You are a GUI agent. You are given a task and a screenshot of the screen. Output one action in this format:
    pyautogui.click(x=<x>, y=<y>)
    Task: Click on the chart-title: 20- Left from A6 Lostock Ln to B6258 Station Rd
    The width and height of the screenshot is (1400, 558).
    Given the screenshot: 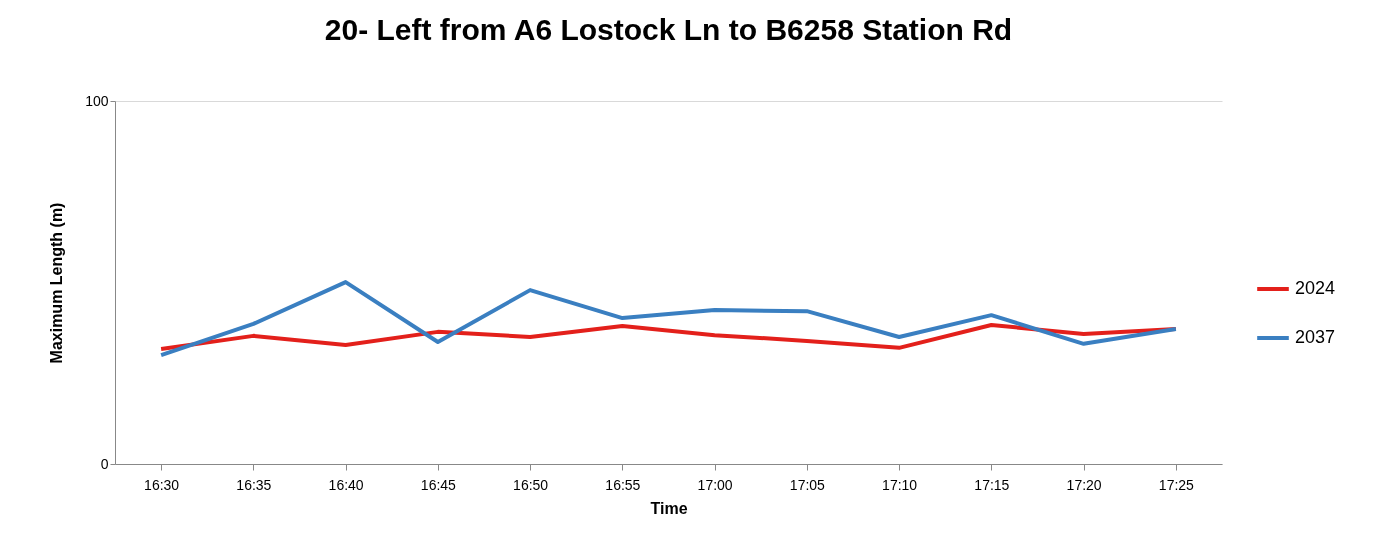 What is the action you would take?
    pyautogui.click(x=668, y=29)
    